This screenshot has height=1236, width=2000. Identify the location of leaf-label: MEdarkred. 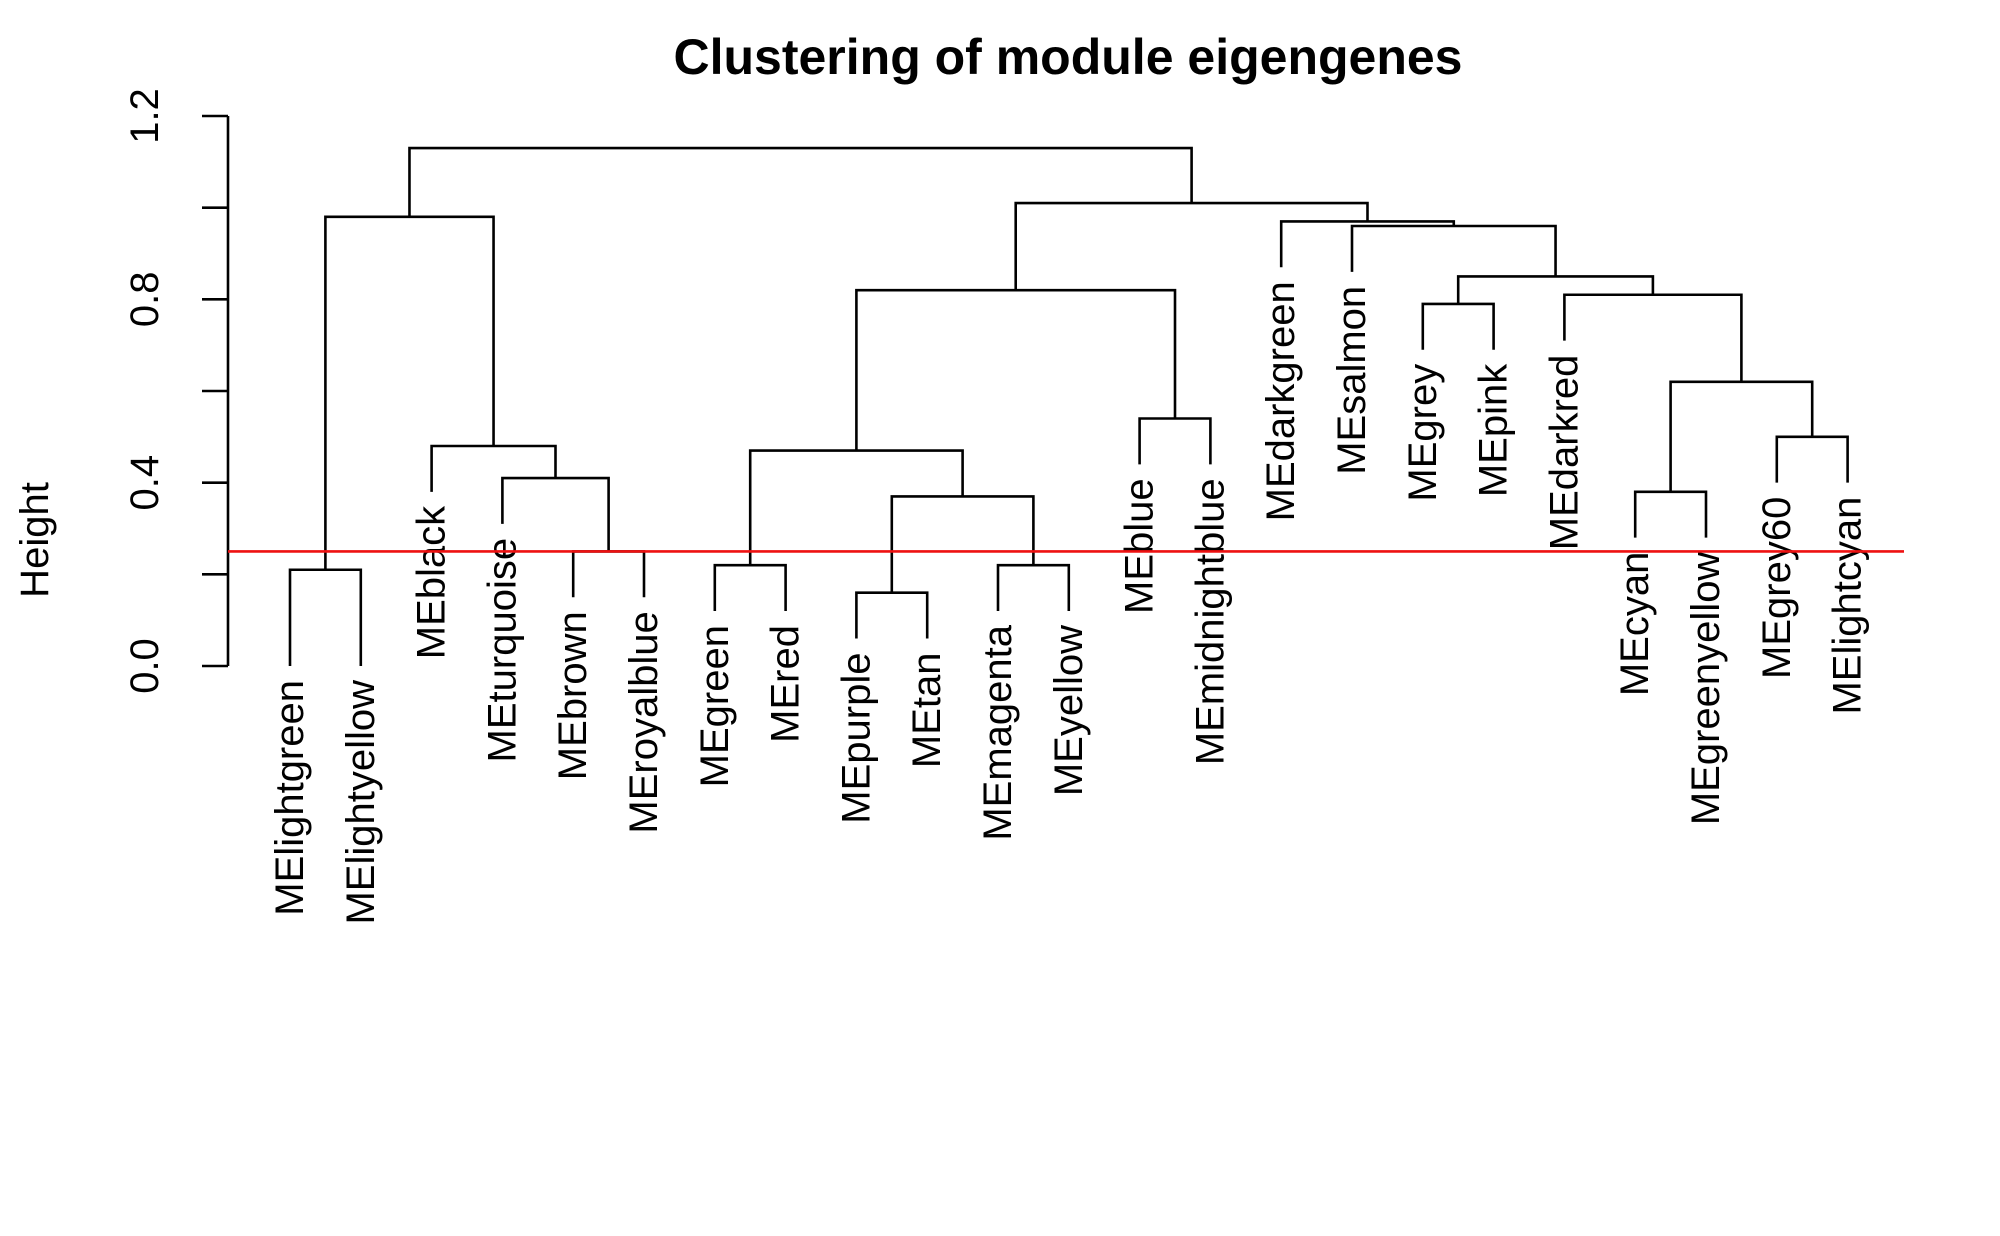
(1564, 453).